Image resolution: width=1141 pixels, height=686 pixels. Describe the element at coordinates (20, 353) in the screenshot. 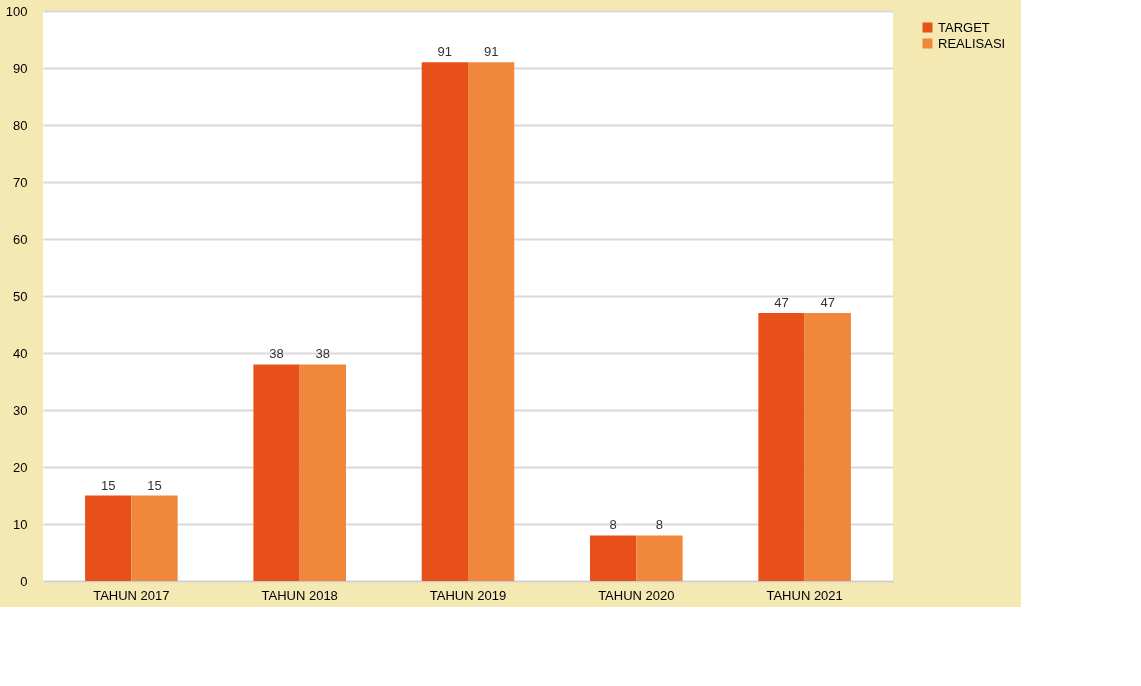

I see `y-tick-label: 40` at that location.